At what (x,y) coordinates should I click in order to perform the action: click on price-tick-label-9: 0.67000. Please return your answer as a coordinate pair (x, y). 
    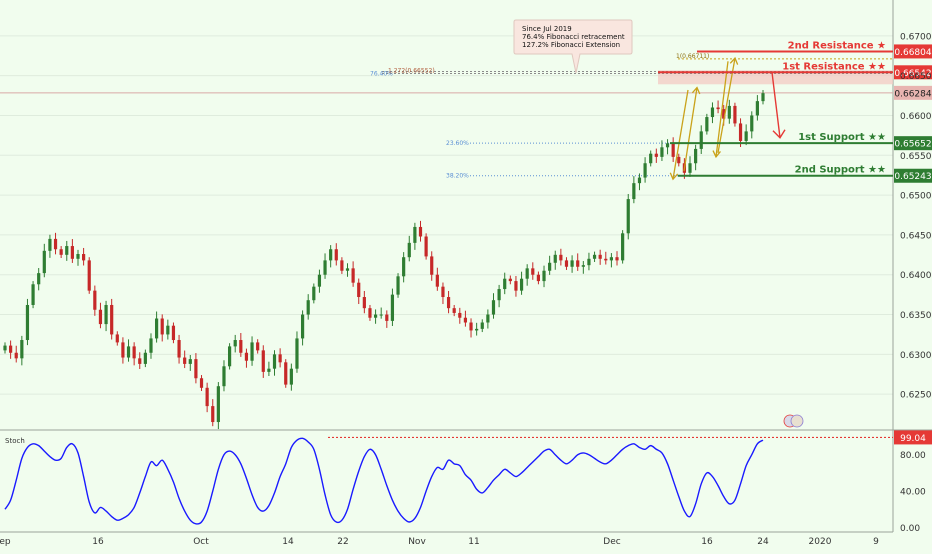
    Looking at the image, I should click on (916, 37).